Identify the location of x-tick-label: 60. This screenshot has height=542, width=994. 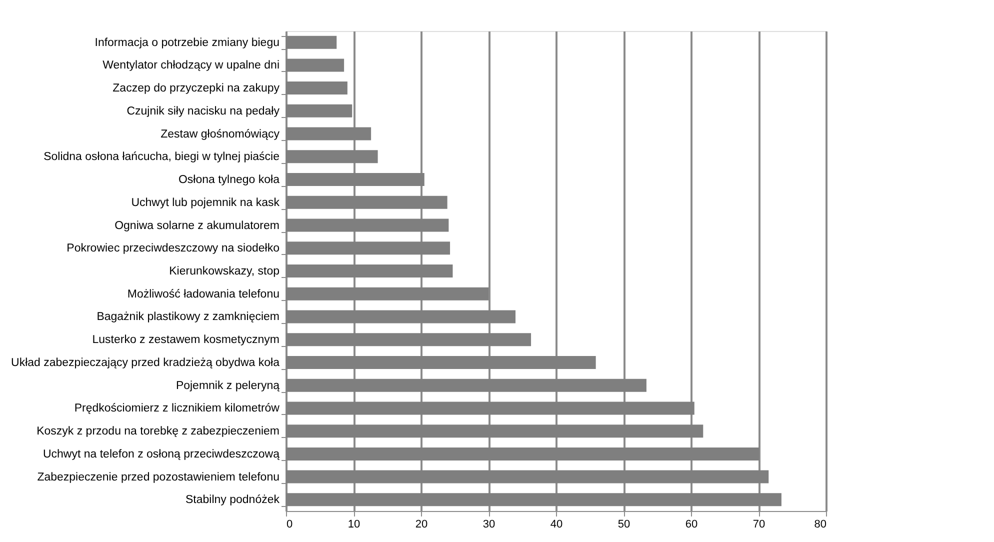
(691, 524).